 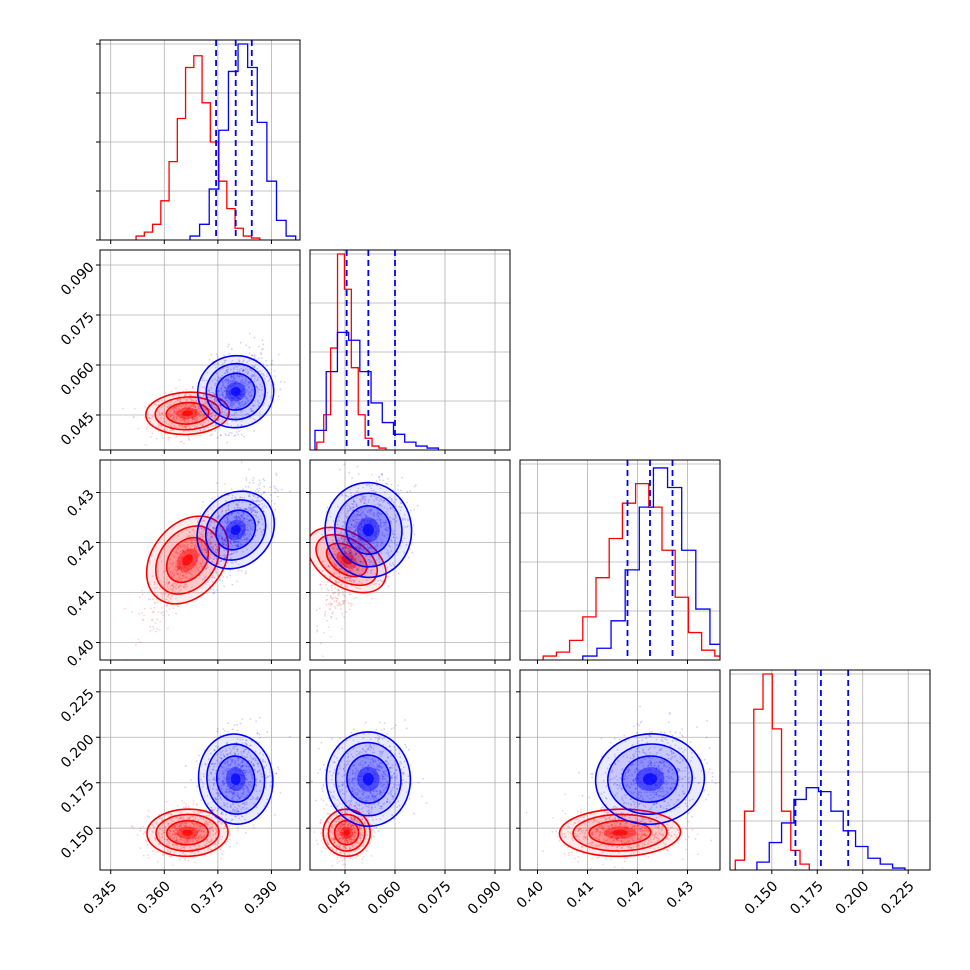 What do you see at coordinates (78, 752) in the screenshot?
I see `y-tick-label: 0.200` at bounding box center [78, 752].